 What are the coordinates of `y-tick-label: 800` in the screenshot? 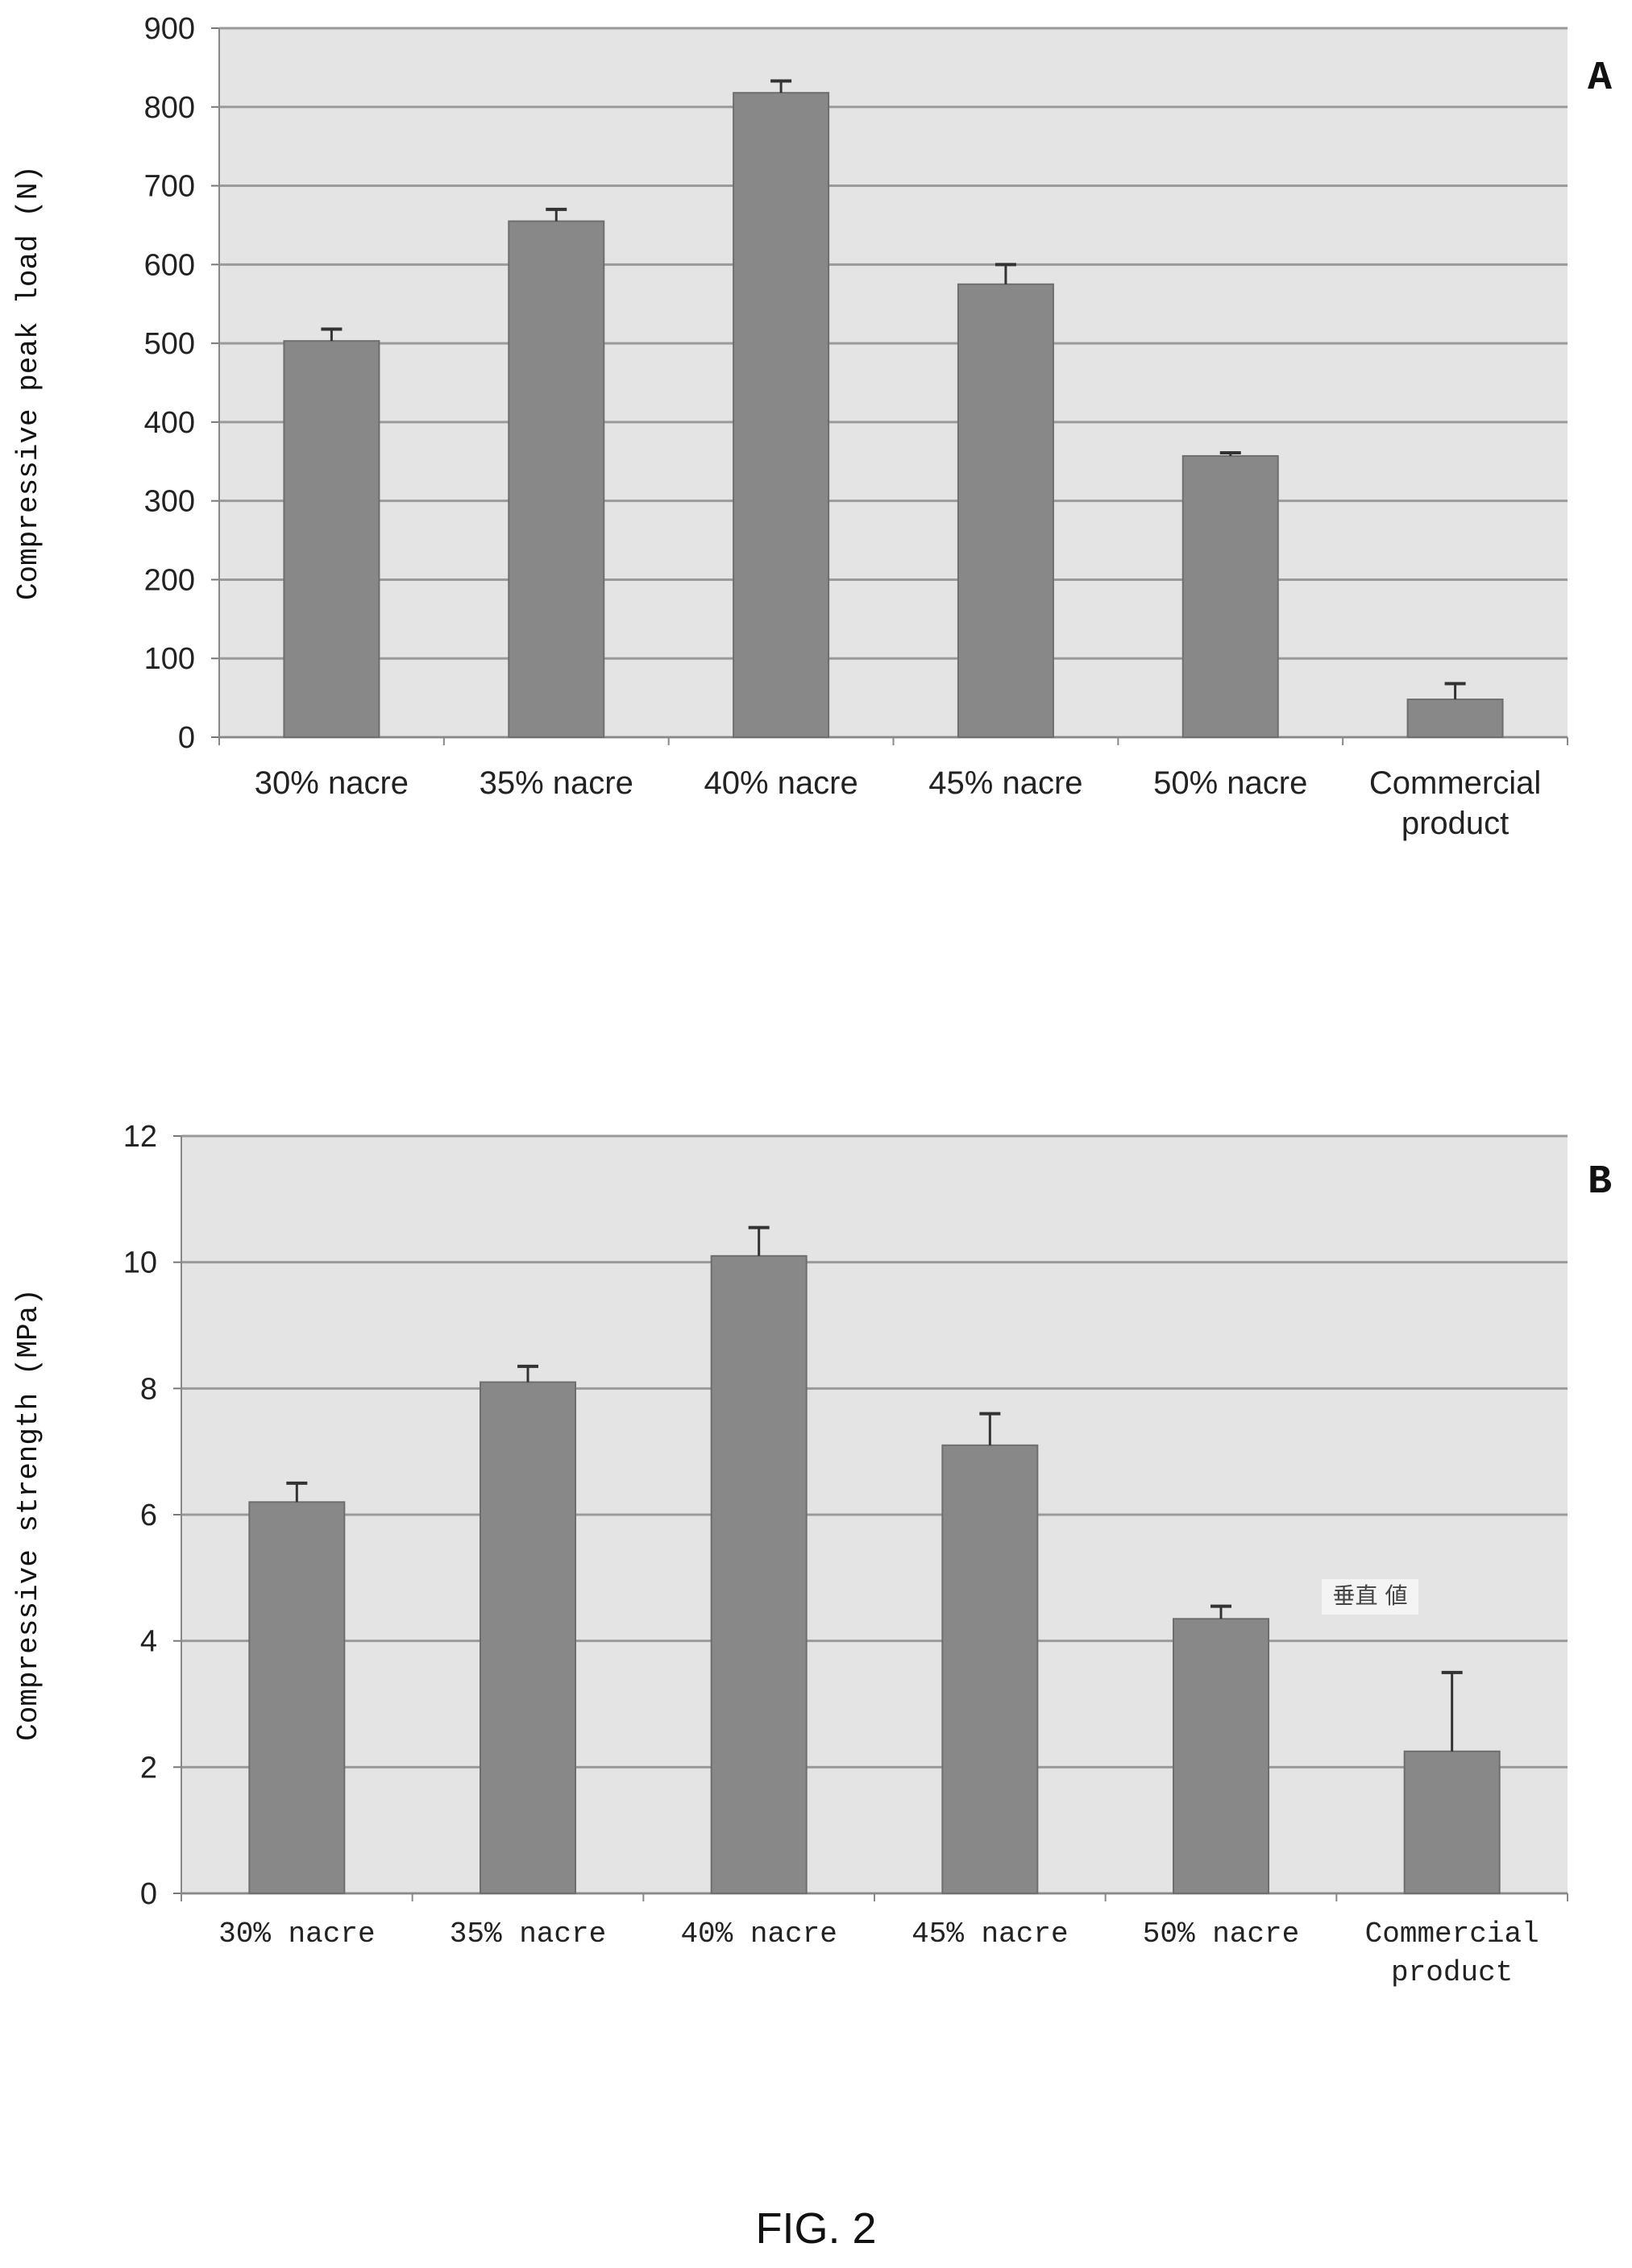 It's located at (169, 108).